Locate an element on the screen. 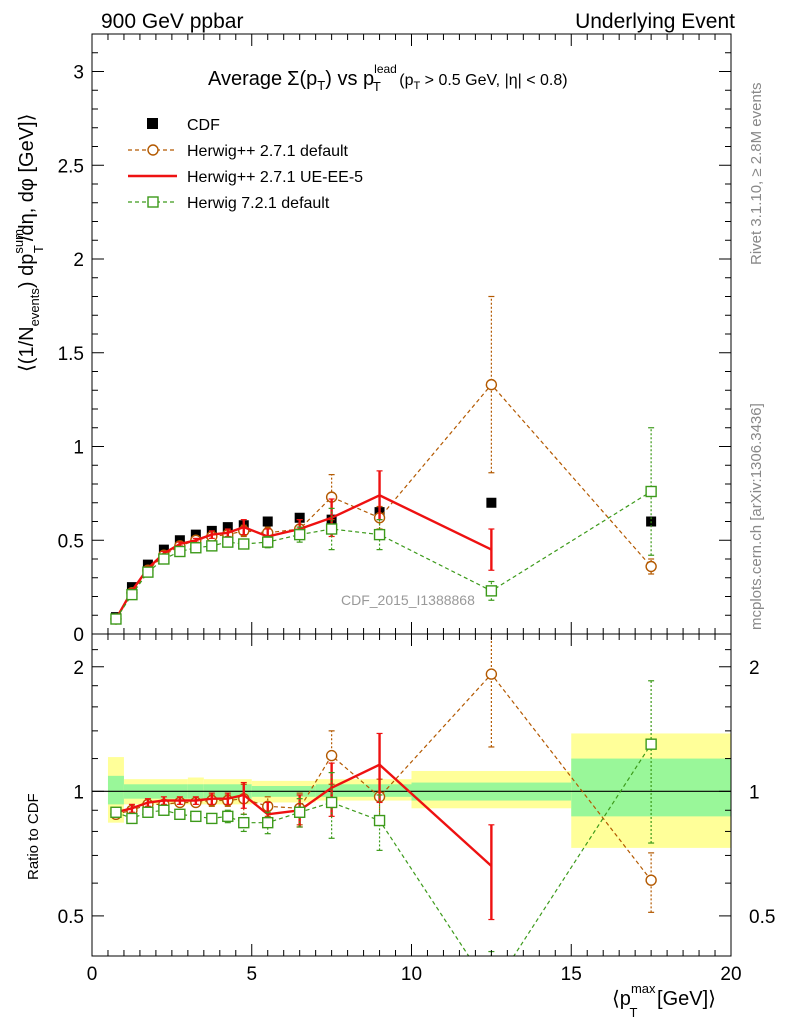 The image size is (786, 1024). legend-label-herwig-2-7-1-default: Herwig++ 2.7.1 default is located at coordinates (268, 151).